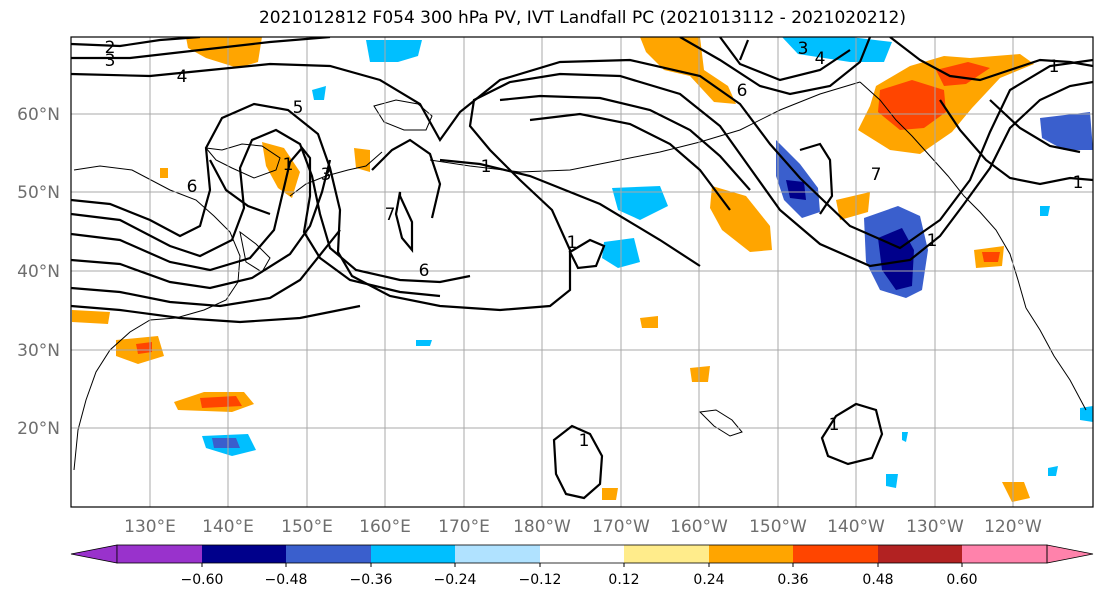 The image size is (1105, 601). Describe the element at coordinates (202, 580) in the screenshot. I see `colorbar-tick: −0.60` at that location.